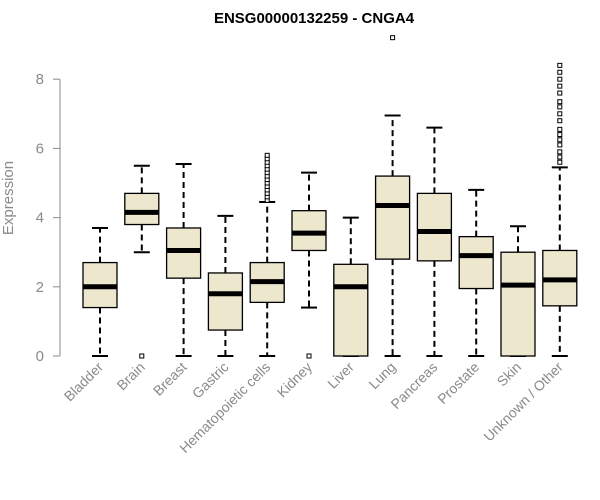  What do you see at coordinates (340, 375) in the screenshot?
I see `x-tick-label: Liver` at bounding box center [340, 375].